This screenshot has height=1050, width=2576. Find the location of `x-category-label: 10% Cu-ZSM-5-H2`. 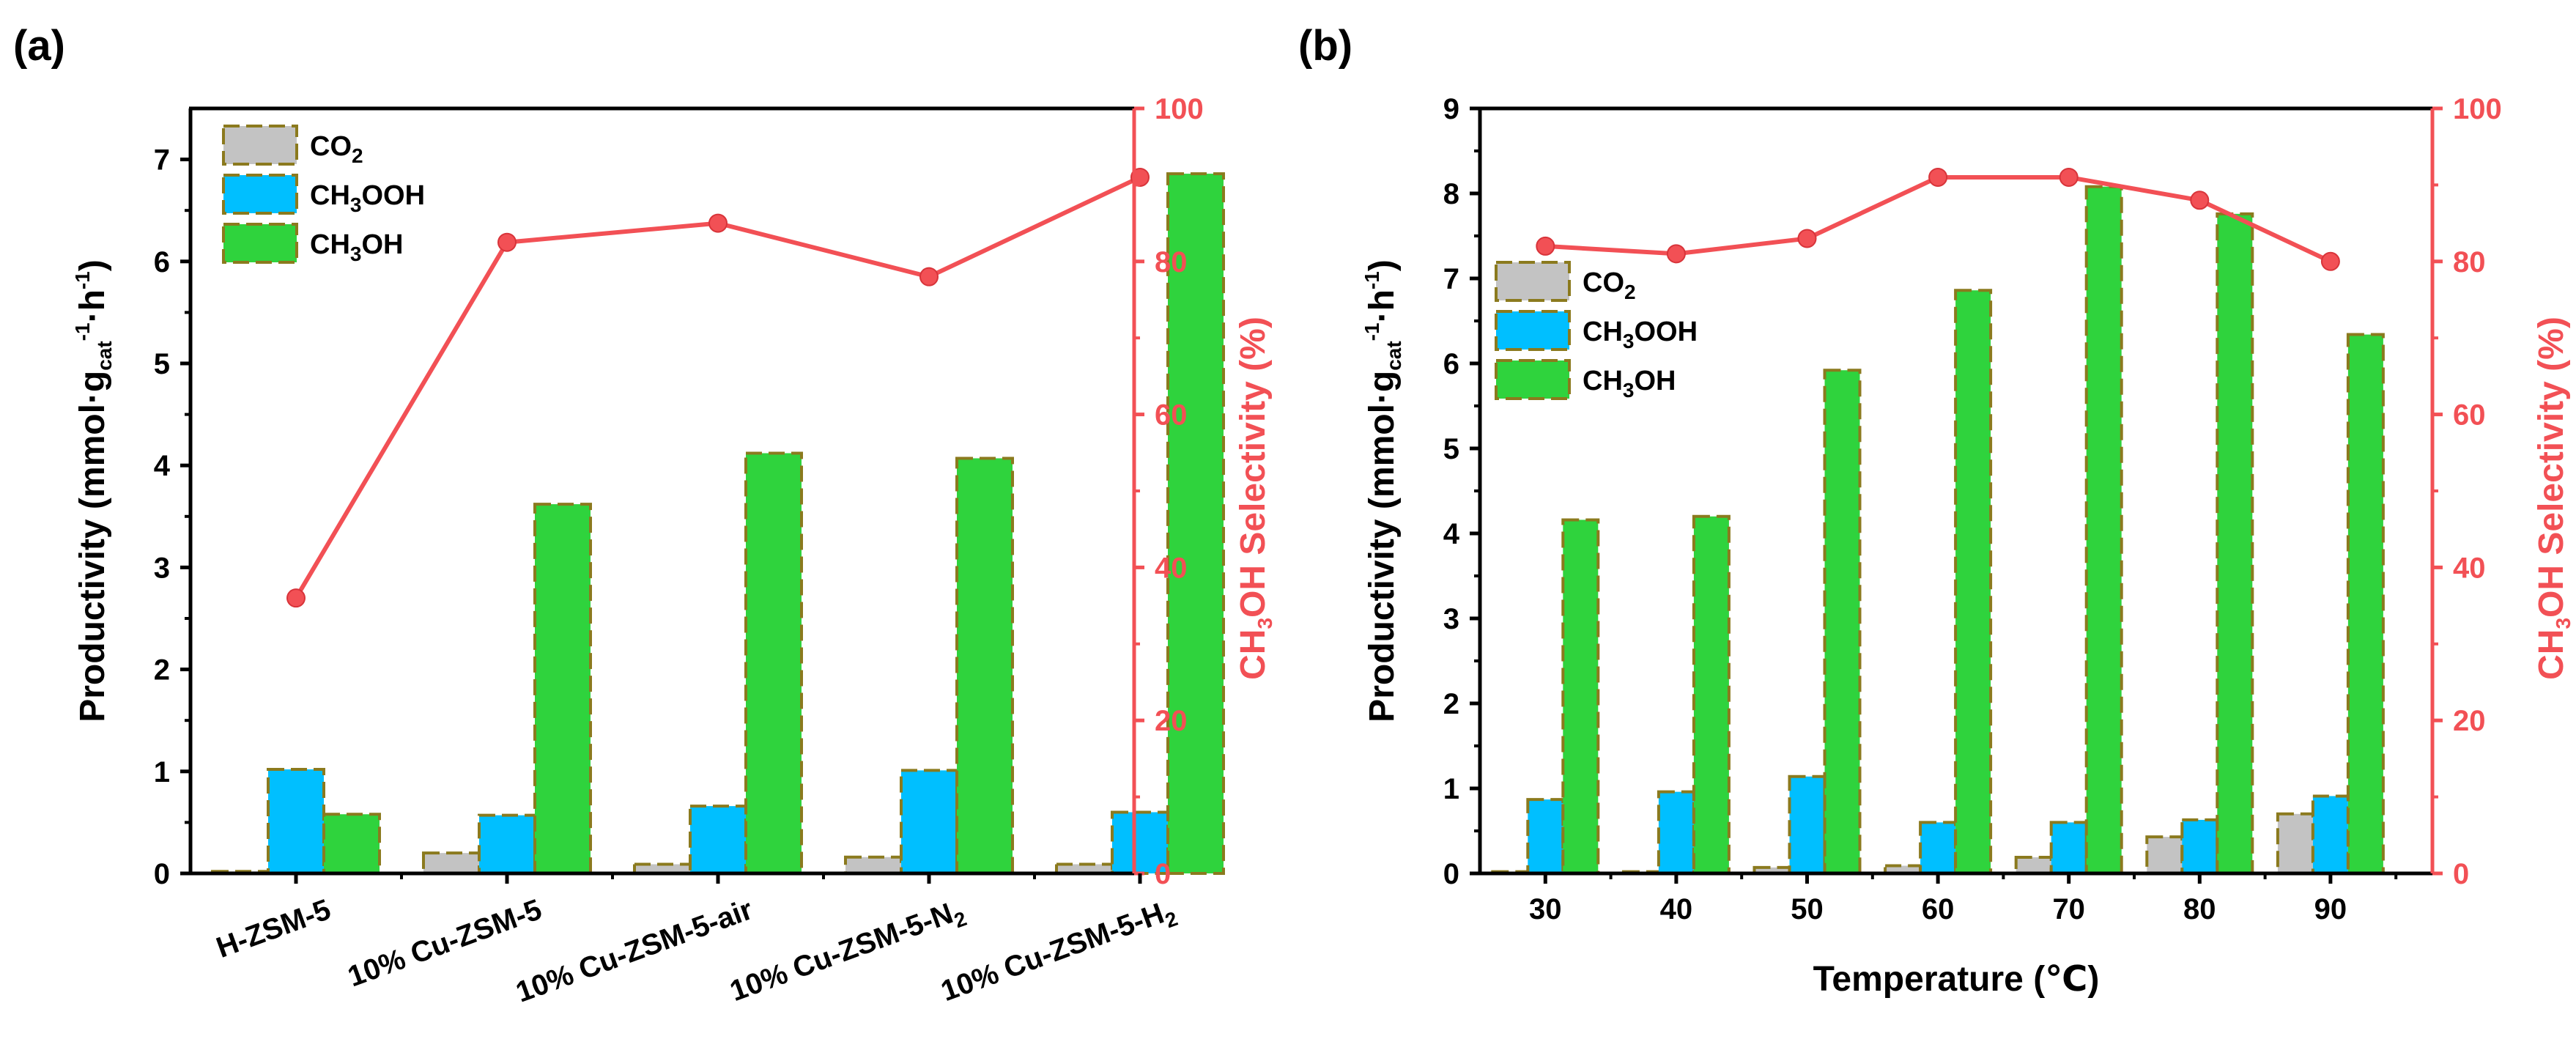

x-category-label: 10% Cu-ZSM-5-H2 is located at coordinates (1059, 953).